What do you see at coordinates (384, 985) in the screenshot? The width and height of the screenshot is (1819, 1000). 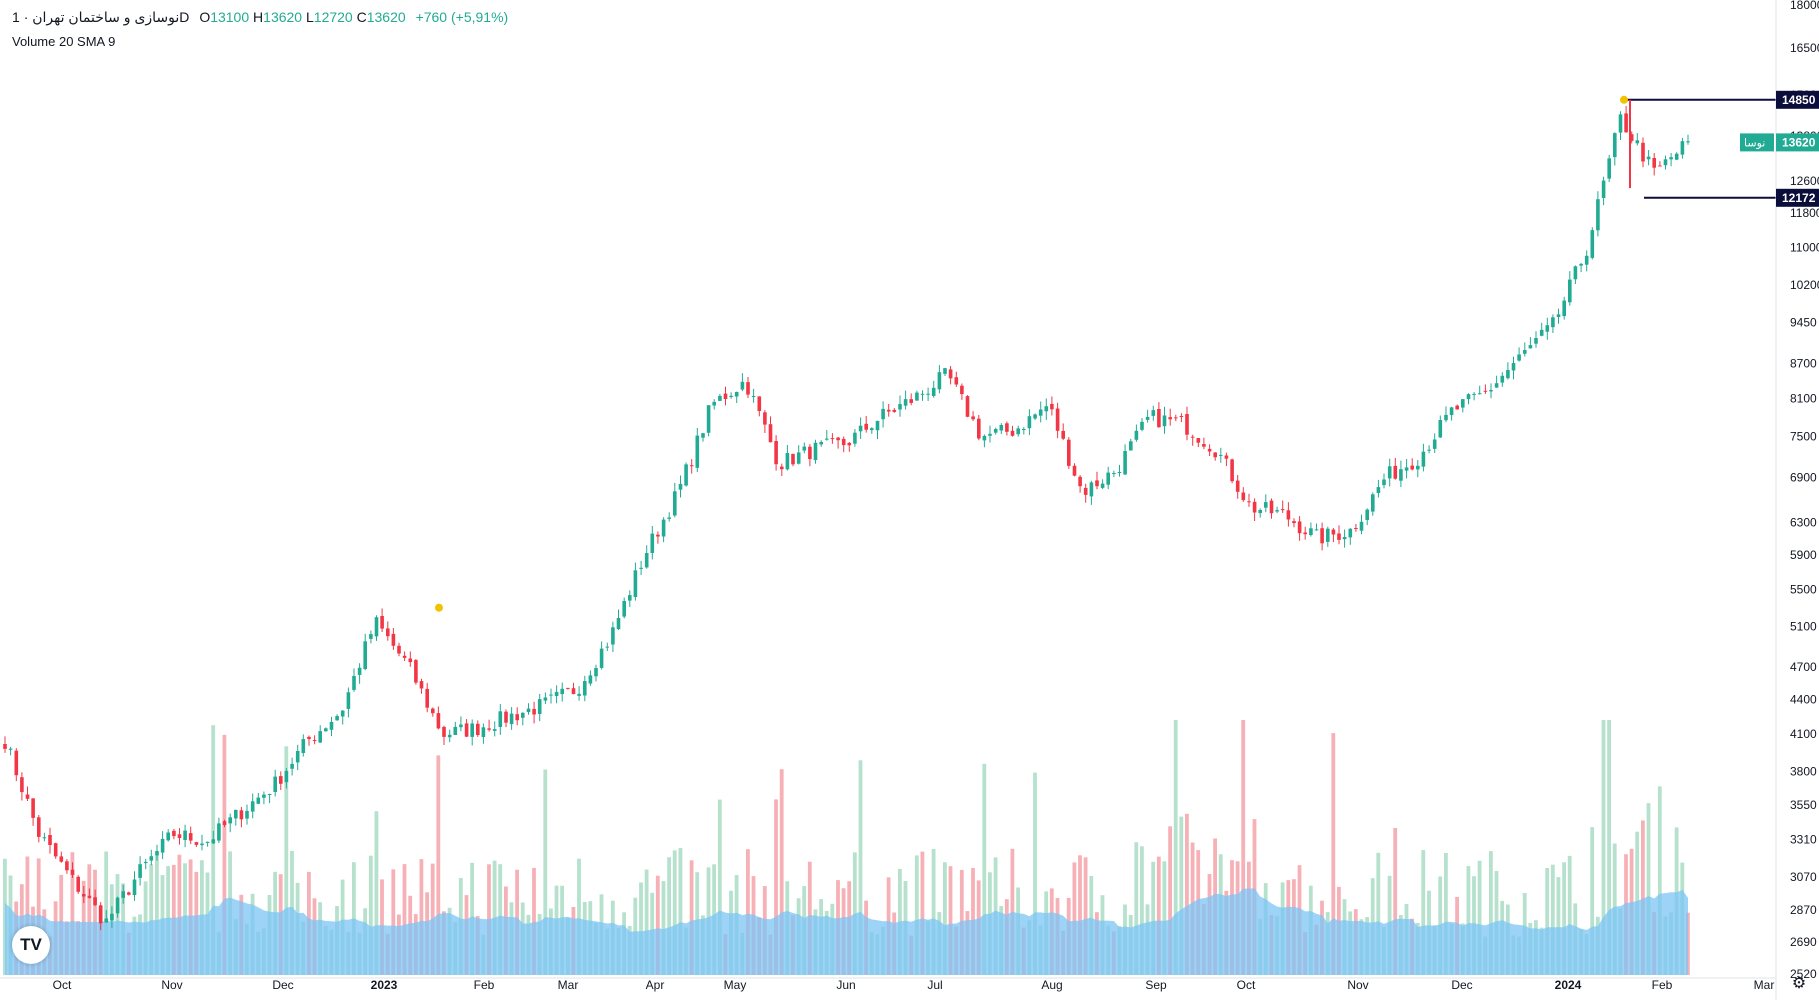 I see `time-tick-label: 2023` at bounding box center [384, 985].